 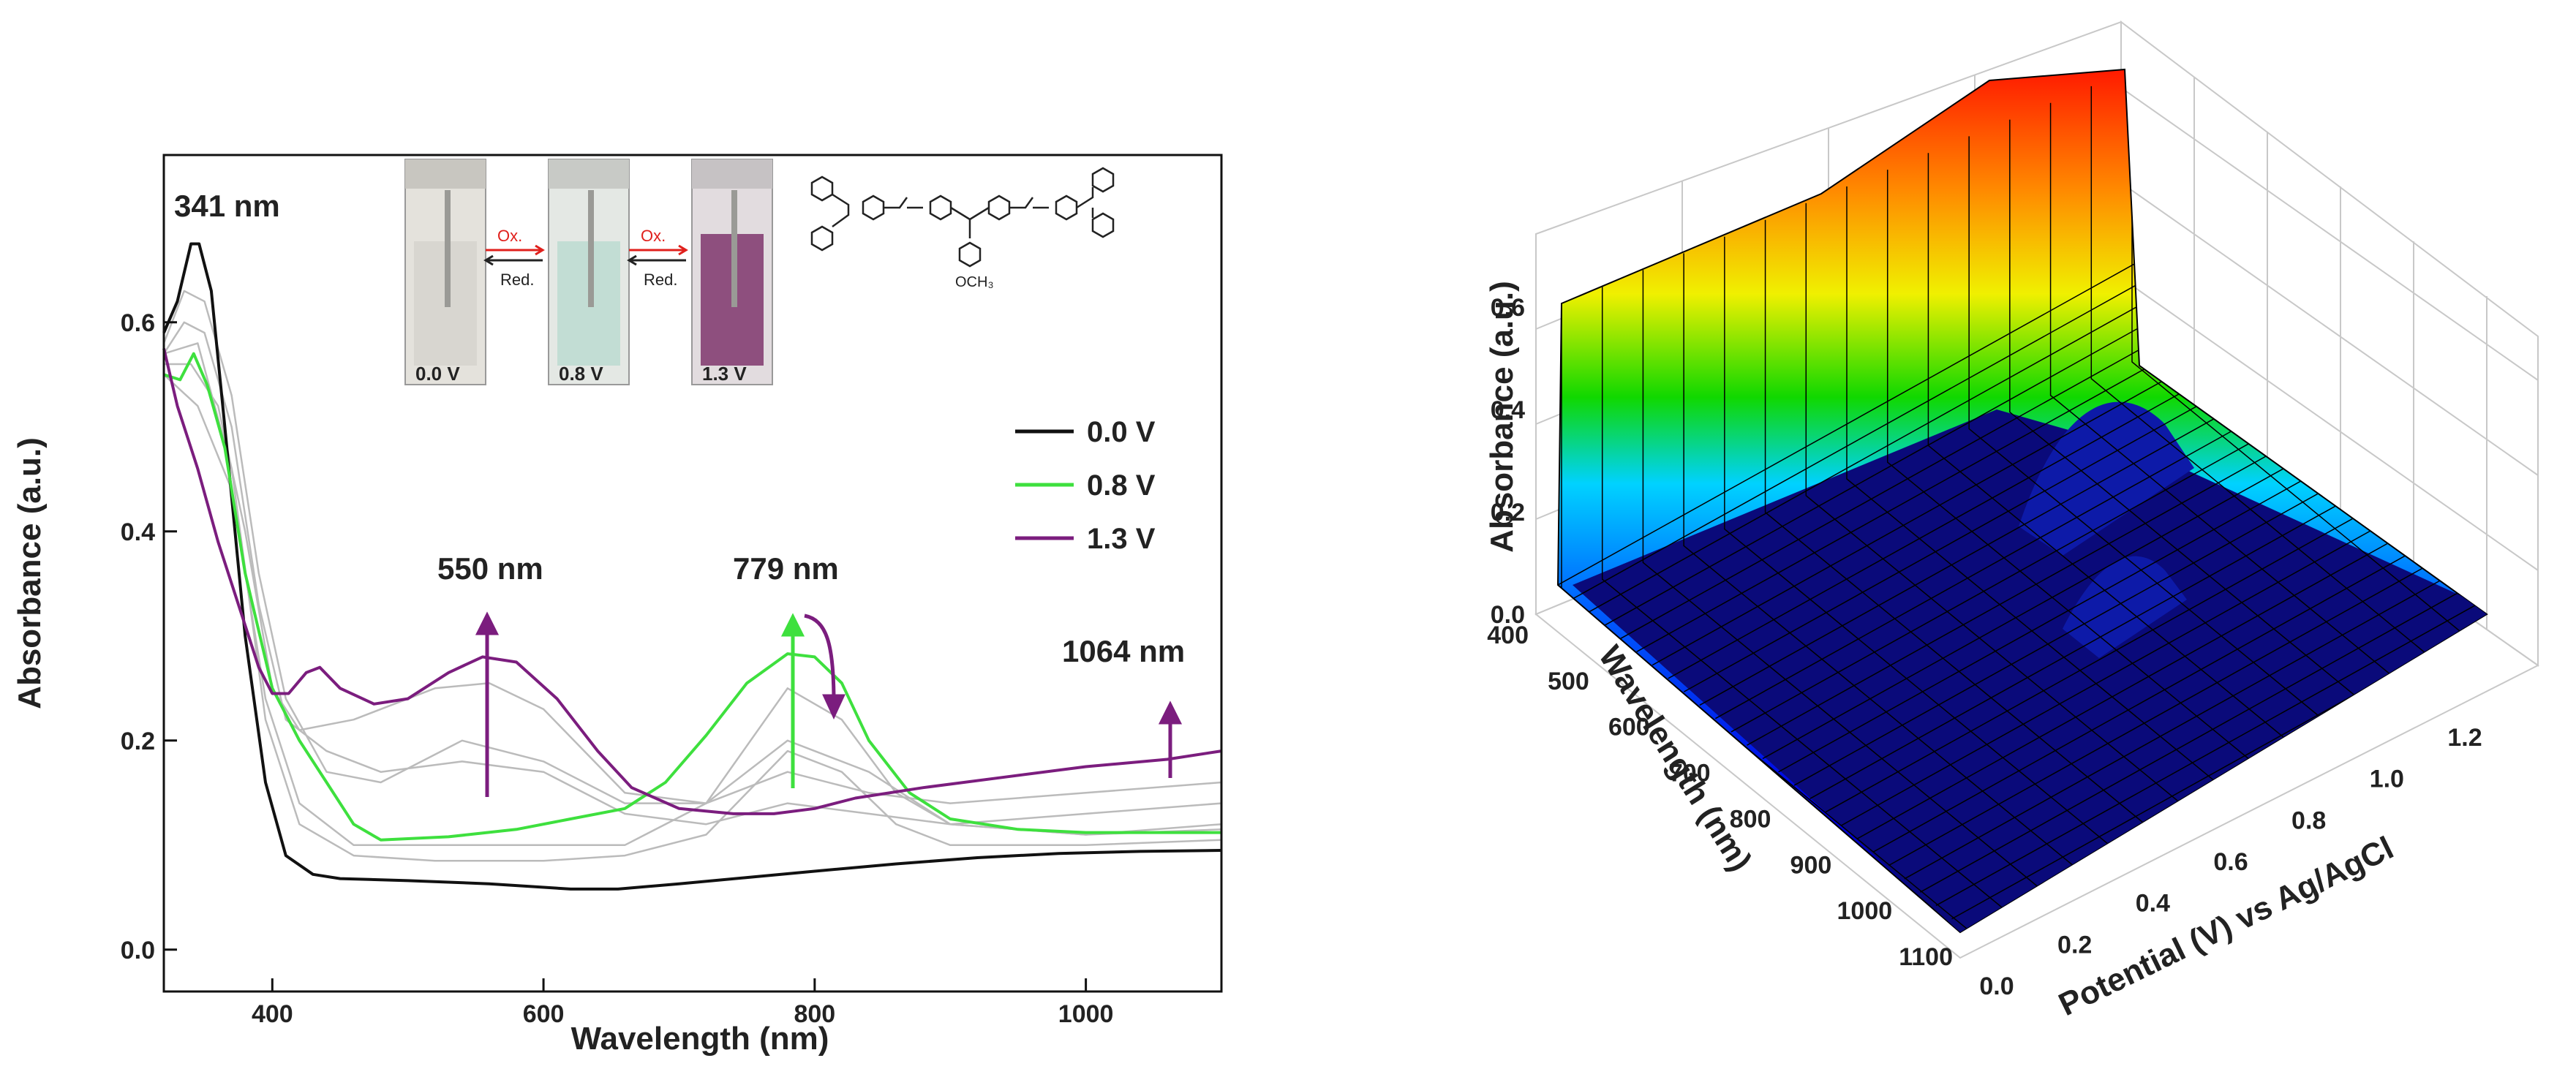 What do you see at coordinates (814, 1014) in the screenshot?
I see `x-tick-label-2: 800` at bounding box center [814, 1014].